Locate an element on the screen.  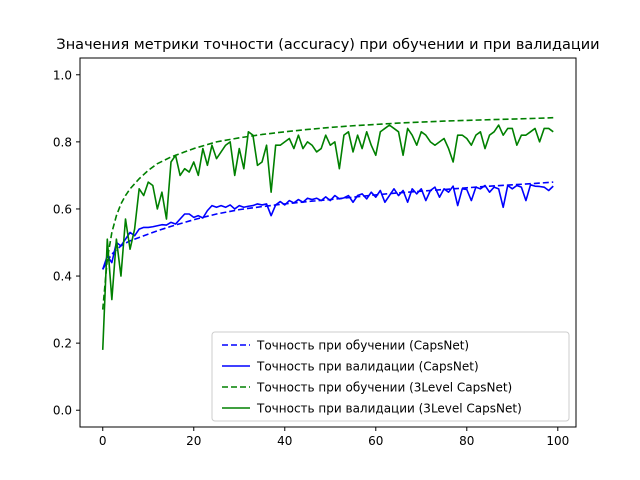
x-tick-label: 80 is located at coordinates (466, 441).